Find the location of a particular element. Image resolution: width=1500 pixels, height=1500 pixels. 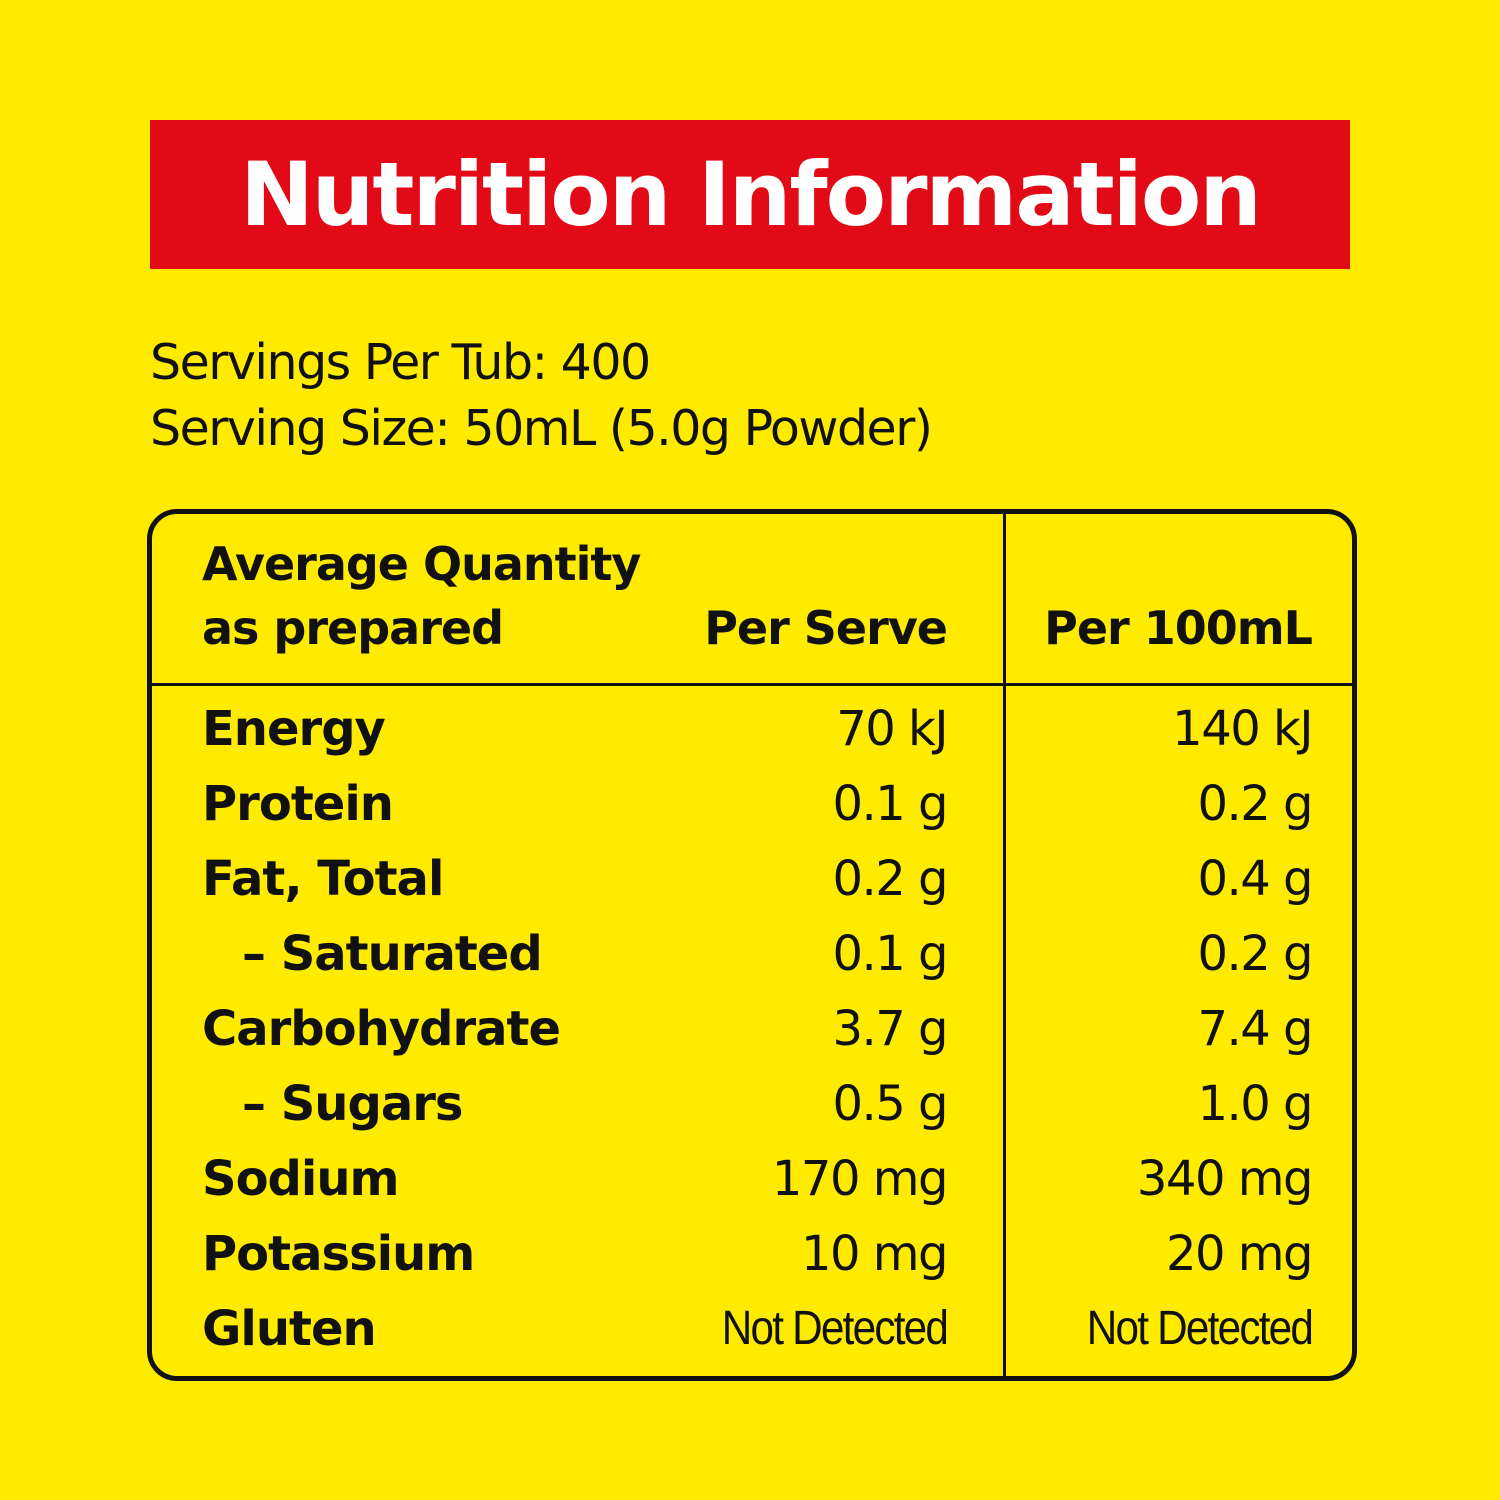

header-label-line2: as prepared is located at coordinates (353, 628).